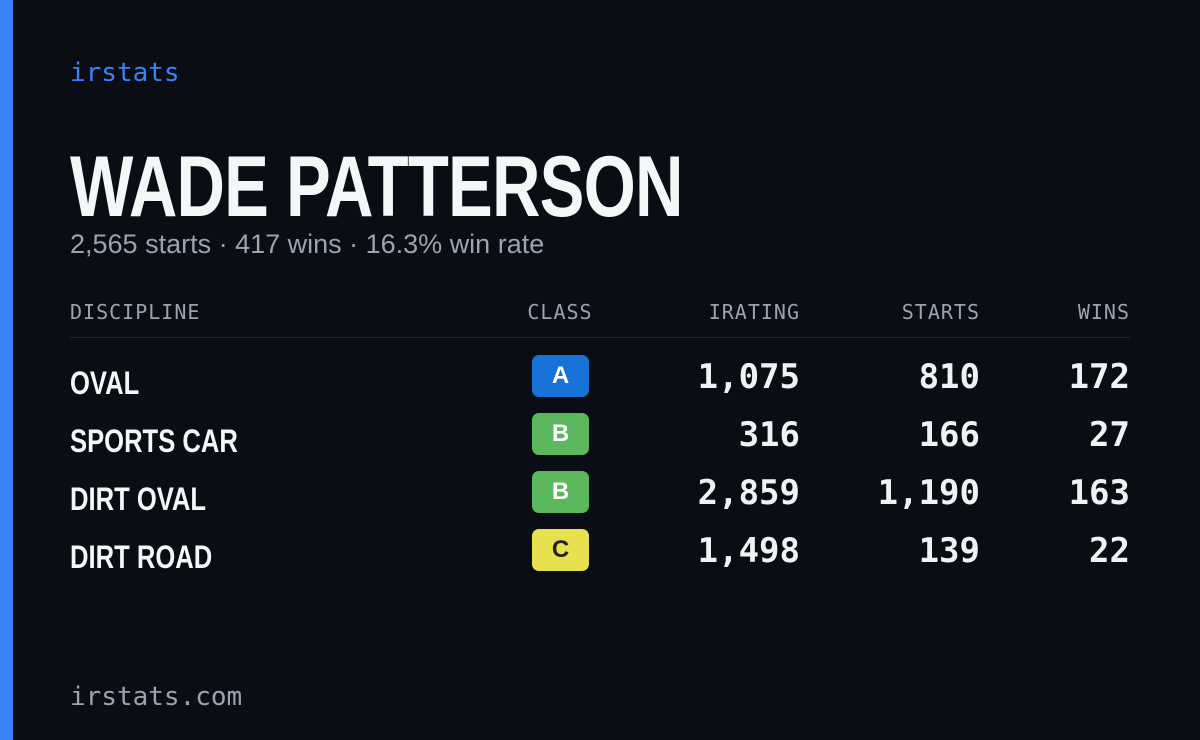 The image size is (1200, 740). What do you see at coordinates (156, 697) in the screenshot?
I see `footer: irstats.com` at bounding box center [156, 697].